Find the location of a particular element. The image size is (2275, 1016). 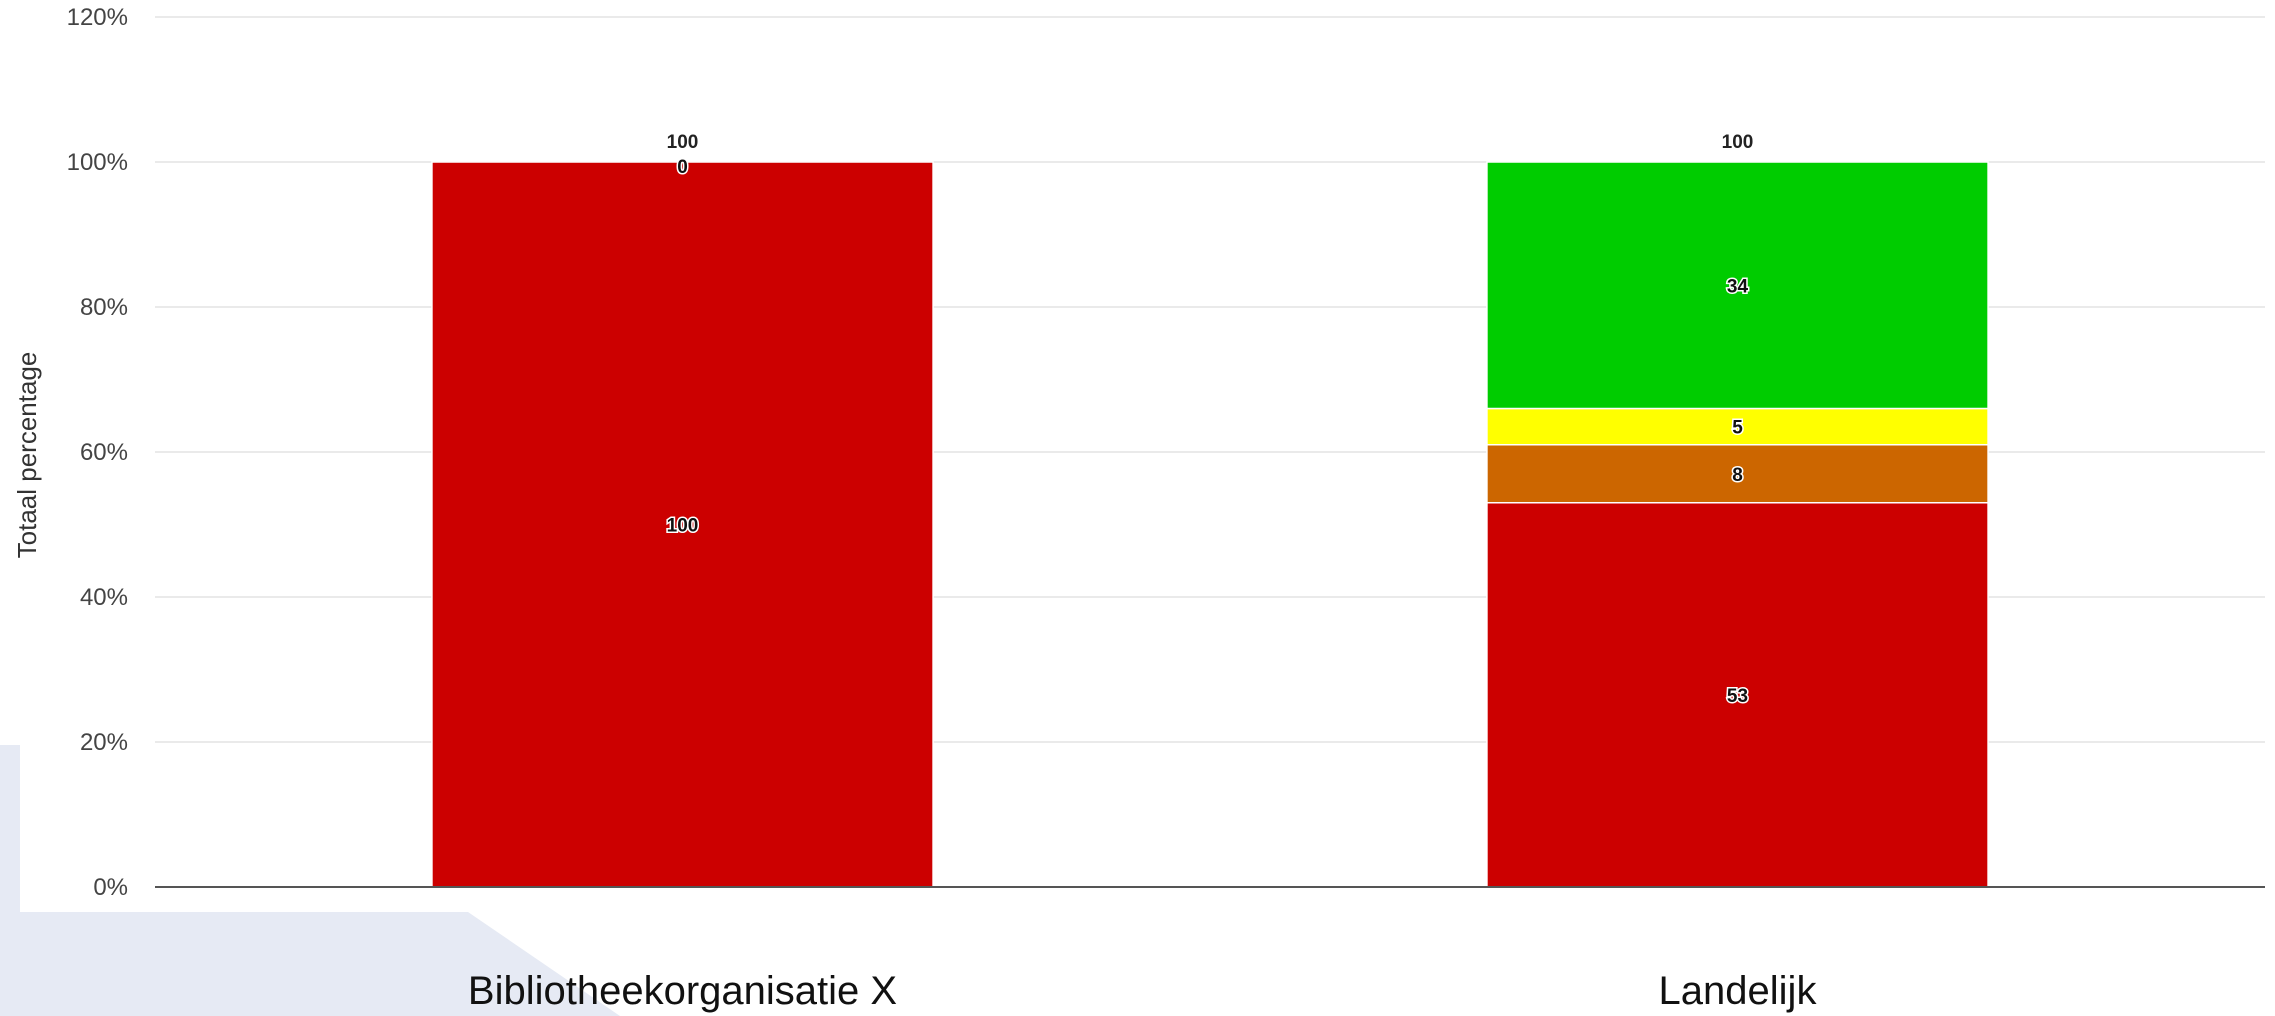

y-tick-label: 100% is located at coordinates (97, 162).